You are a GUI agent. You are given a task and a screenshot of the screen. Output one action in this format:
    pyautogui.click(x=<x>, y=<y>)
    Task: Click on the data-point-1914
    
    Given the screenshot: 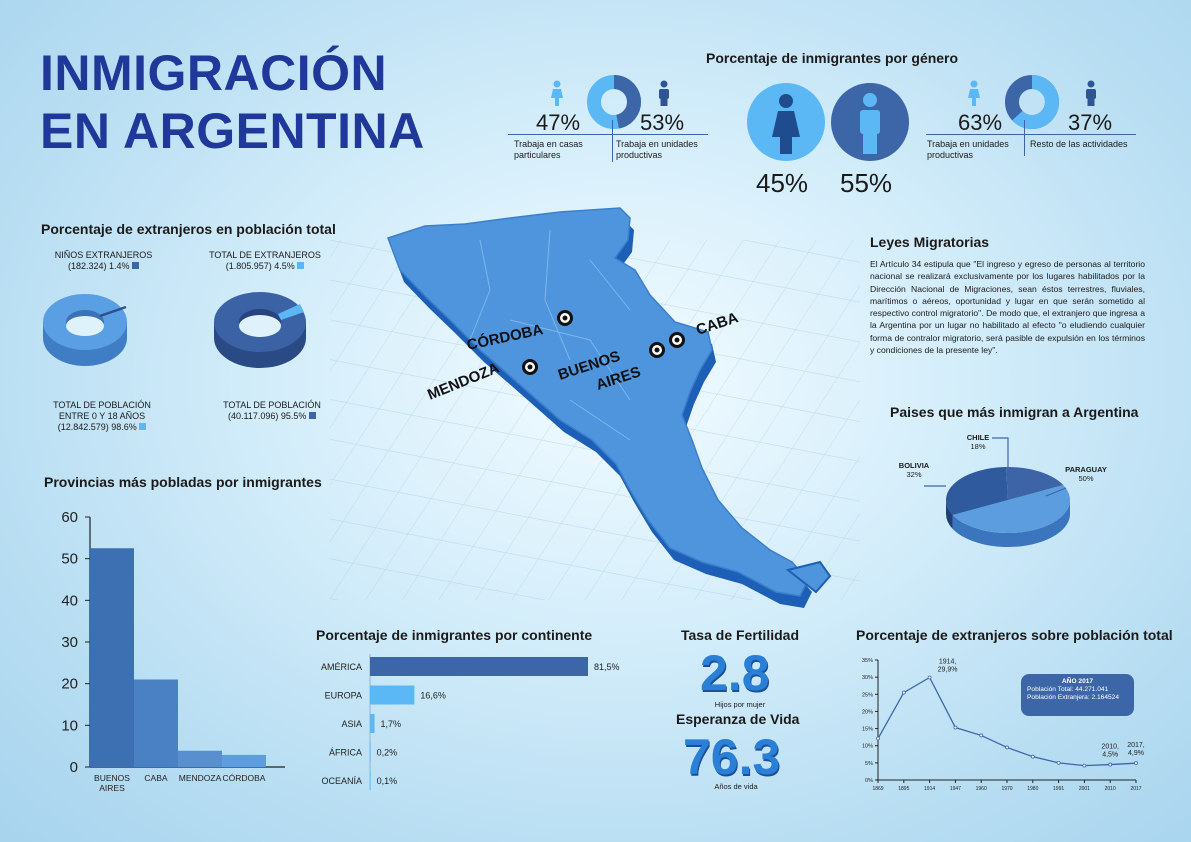 What is the action you would take?
    pyautogui.click(x=929, y=677)
    